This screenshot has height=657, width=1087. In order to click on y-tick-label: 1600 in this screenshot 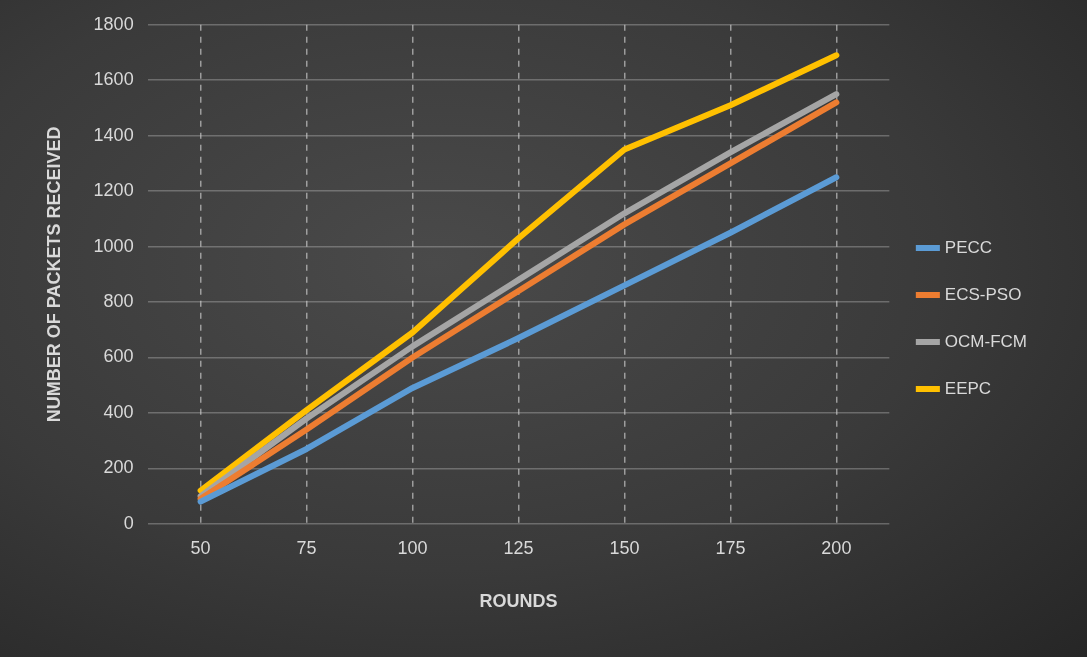, I will do `click(113, 79)`.